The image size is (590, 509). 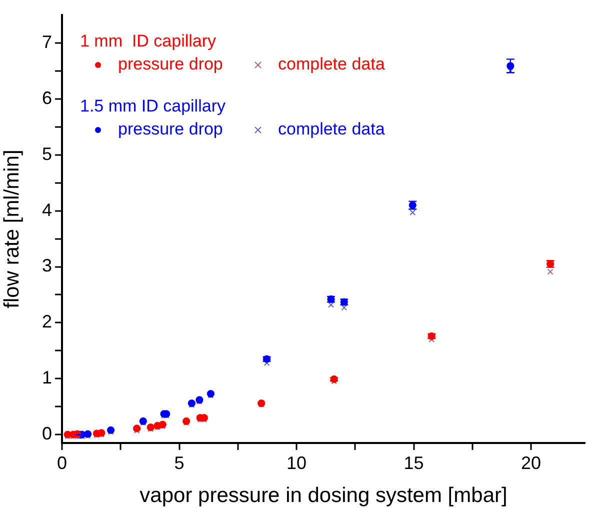 What do you see at coordinates (47, 434) in the screenshot?
I see `y-tick-label: 0` at bounding box center [47, 434].